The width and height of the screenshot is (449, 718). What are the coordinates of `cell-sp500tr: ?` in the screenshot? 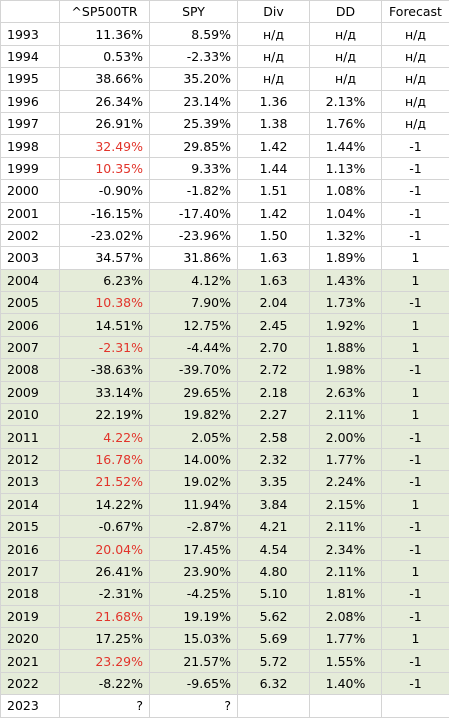 It's located at (105, 706).